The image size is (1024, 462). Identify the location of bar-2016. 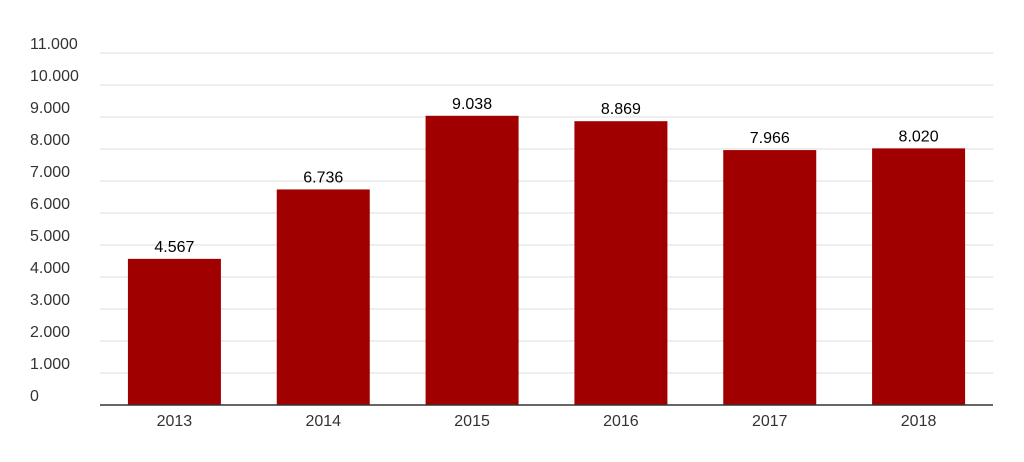
(621, 263).